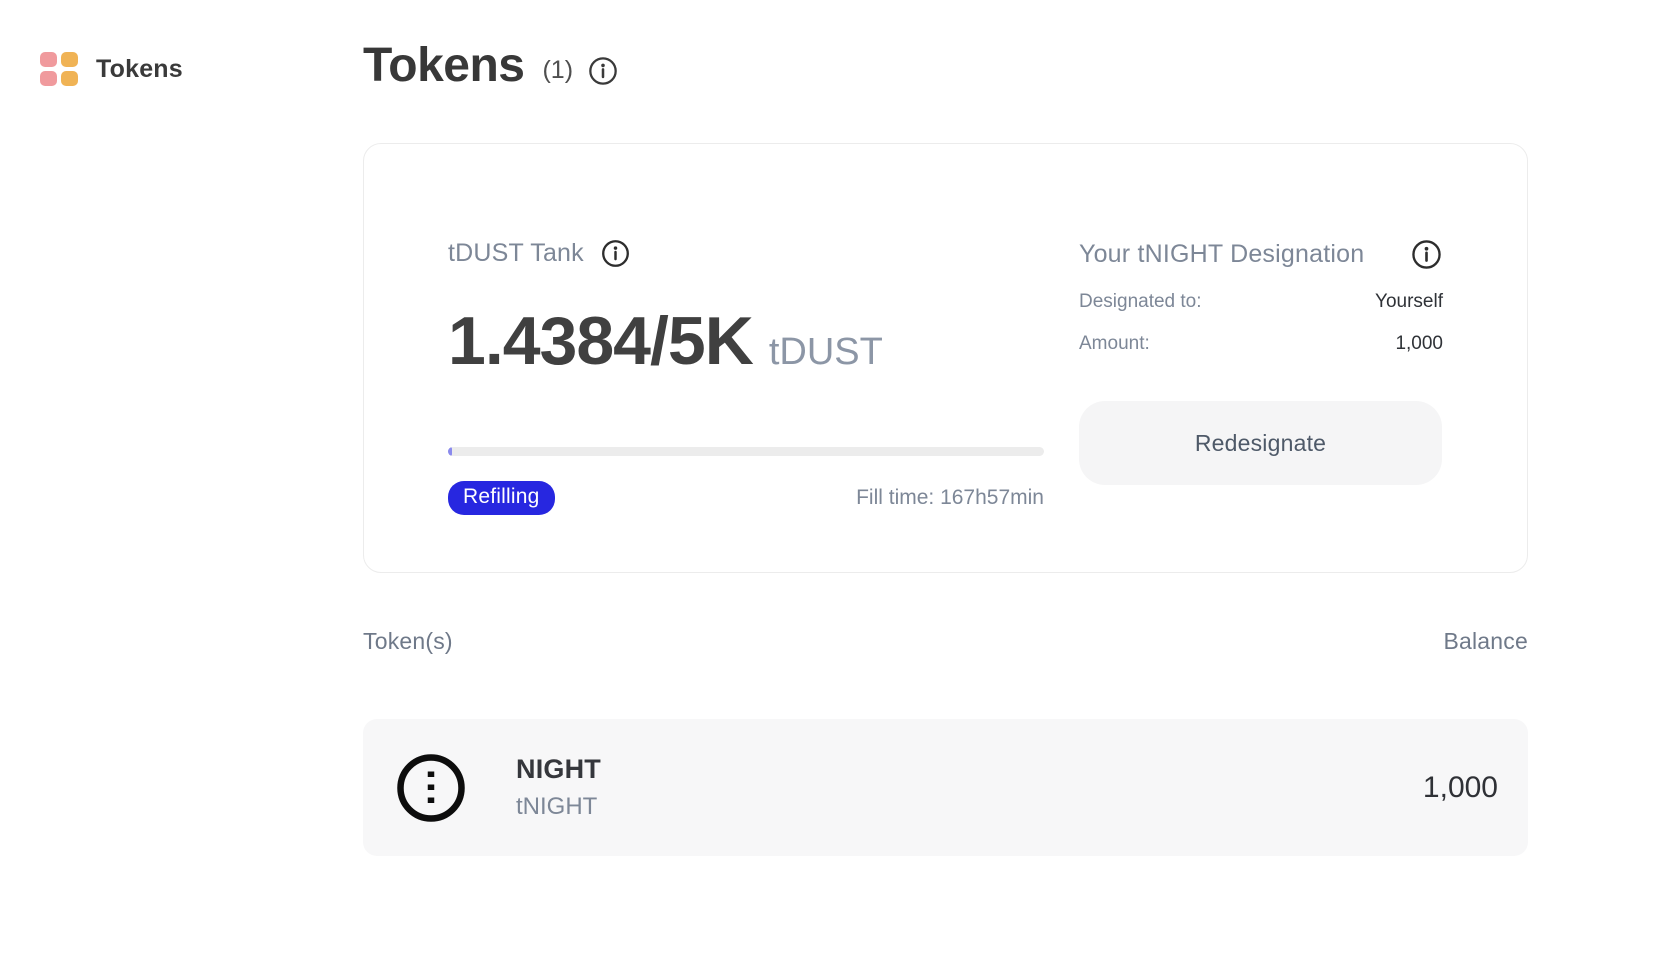 The image size is (1656, 963). I want to click on token-count: (1), so click(558, 70).